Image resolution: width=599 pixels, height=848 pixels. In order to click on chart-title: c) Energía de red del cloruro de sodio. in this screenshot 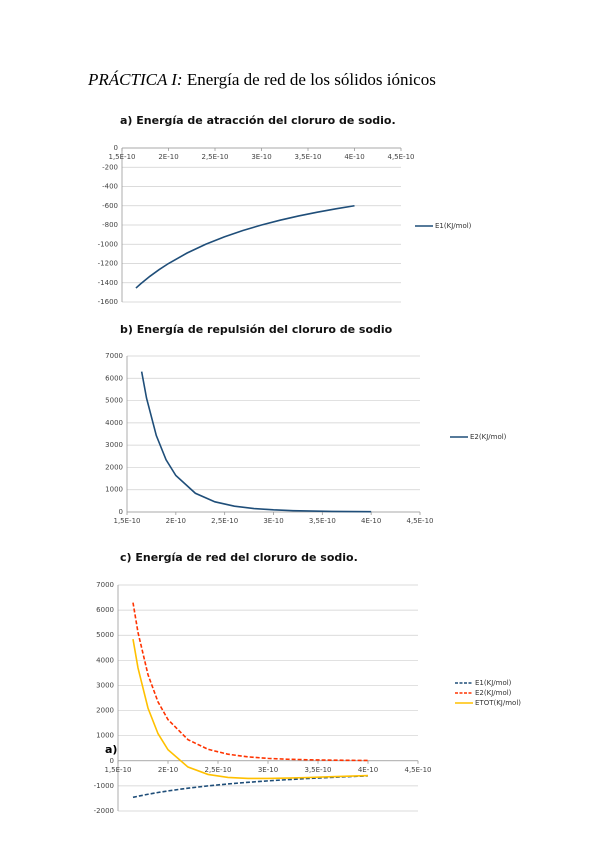, I will do `click(239, 557)`.